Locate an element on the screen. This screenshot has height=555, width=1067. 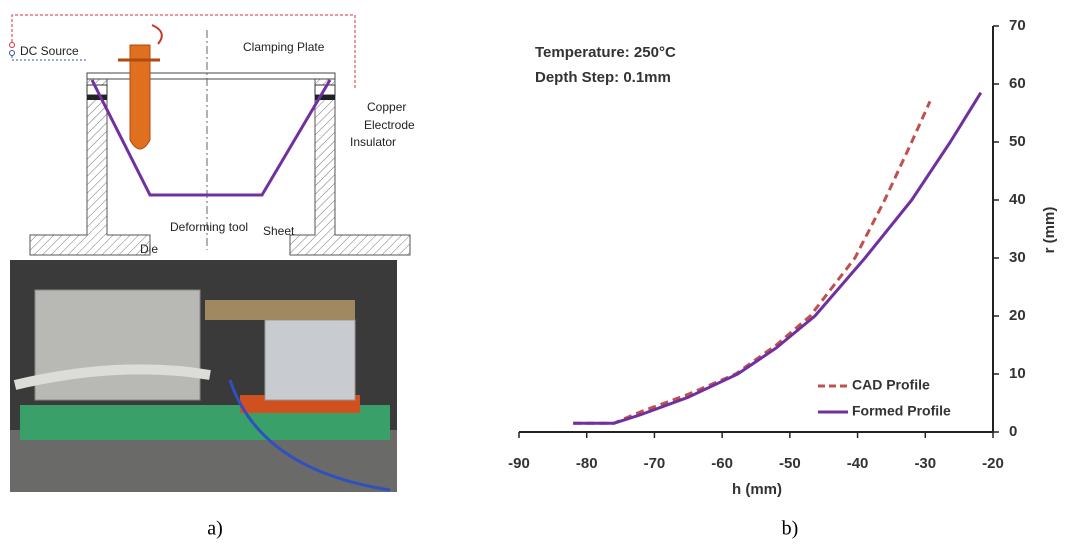
circuit-wire-negative is located at coordinates (49, 56).